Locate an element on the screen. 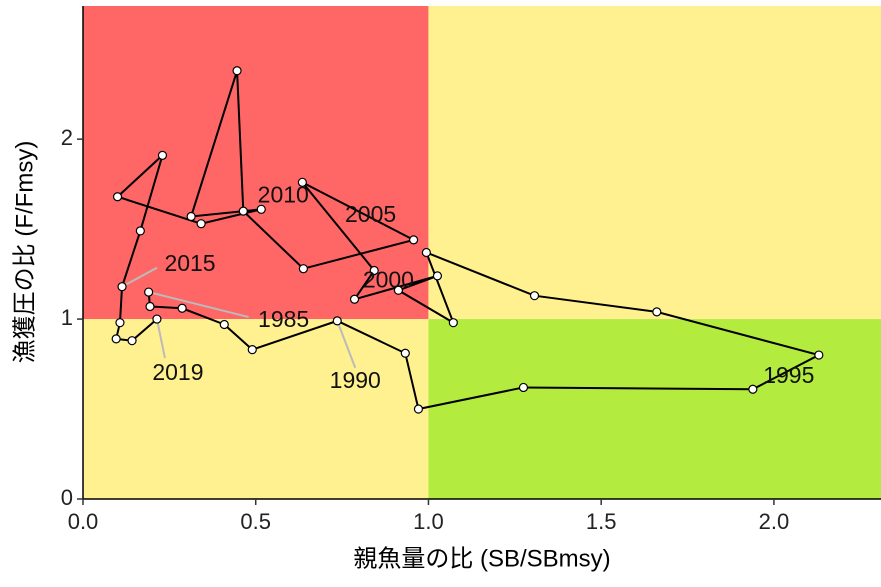 The image size is (881, 587). year-label: 2000 is located at coordinates (388, 279).